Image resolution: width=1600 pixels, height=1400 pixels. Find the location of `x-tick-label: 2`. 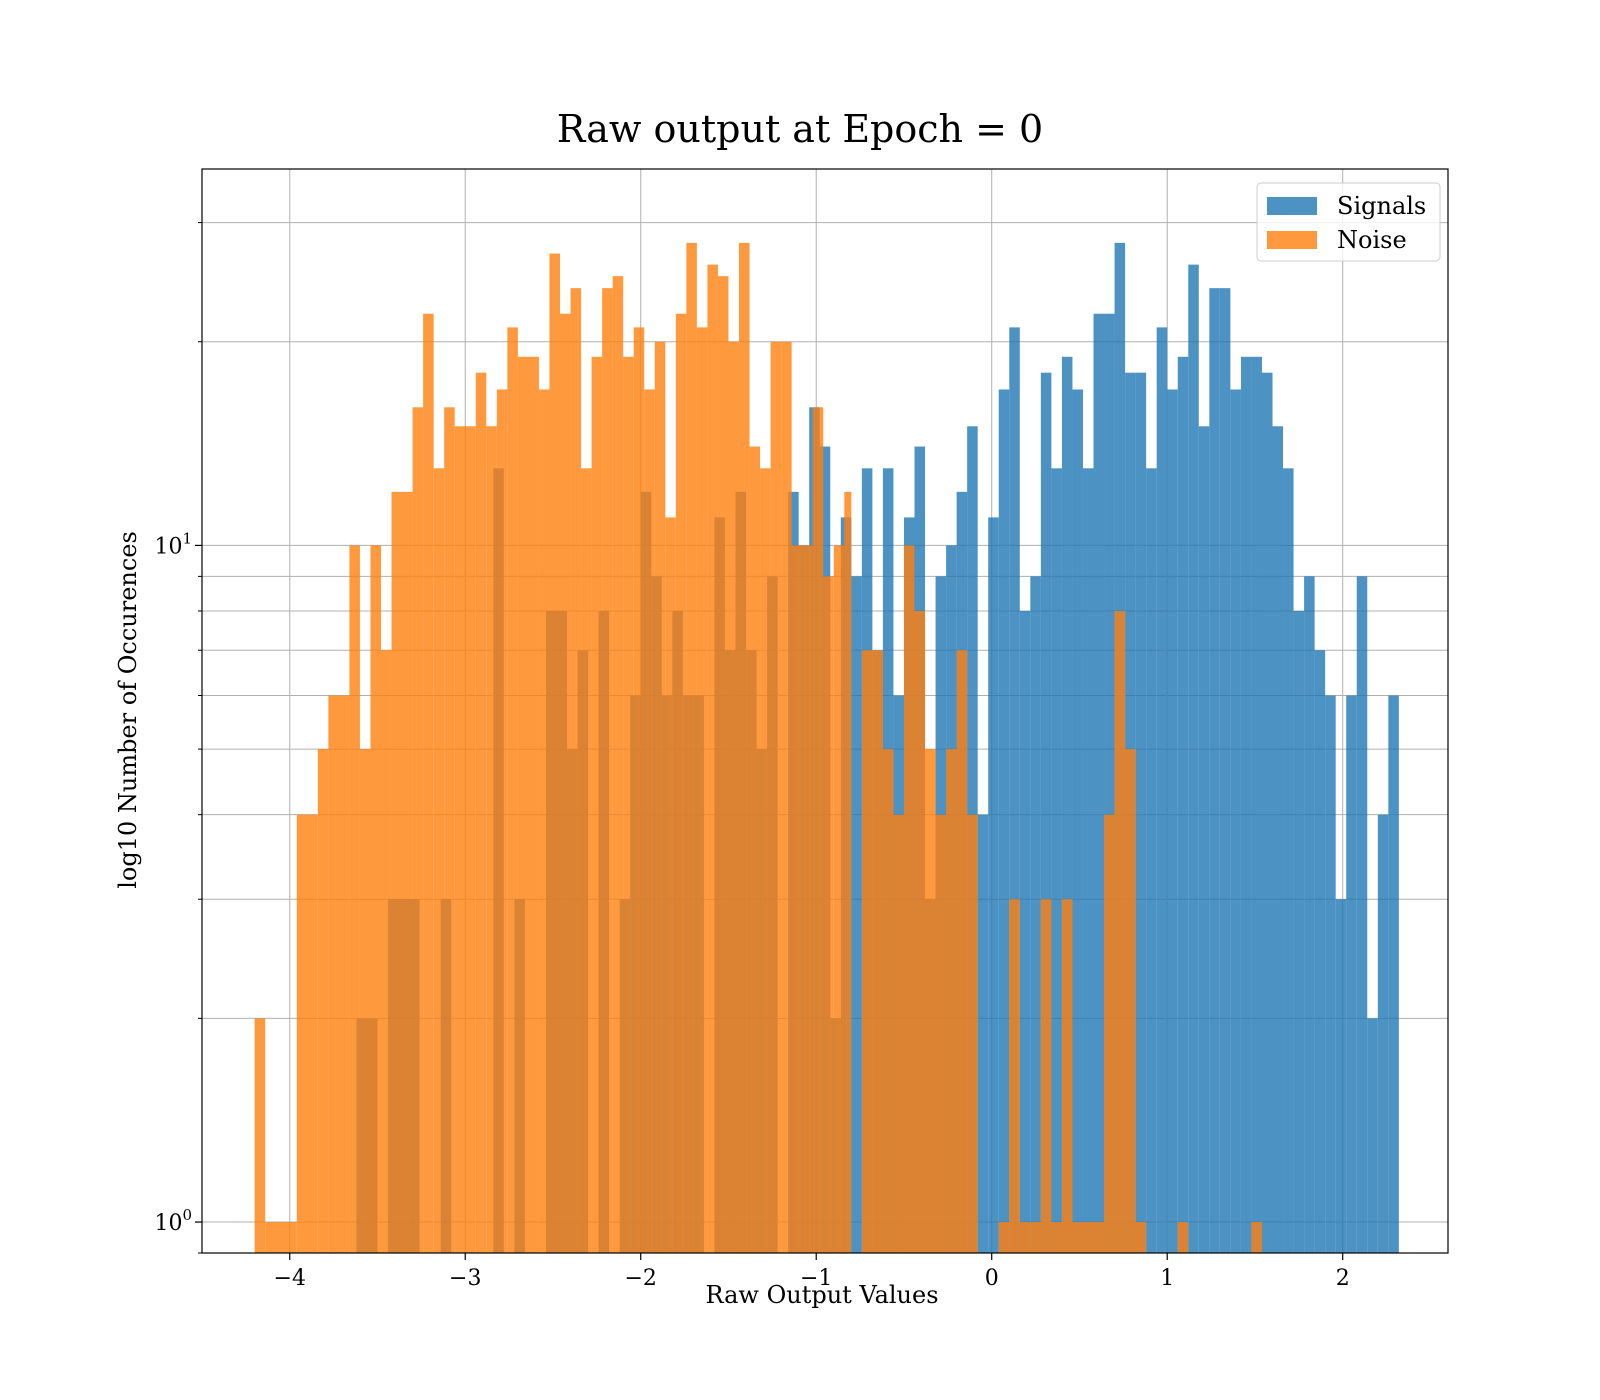

x-tick-label: 2 is located at coordinates (1343, 1278).